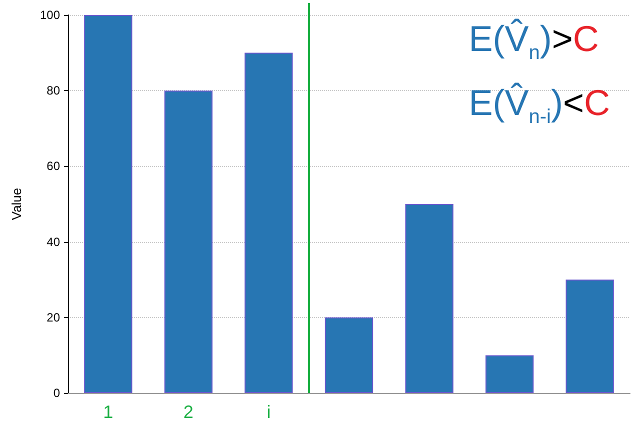  I want to click on x-tick-label: 2, so click(188, 412).